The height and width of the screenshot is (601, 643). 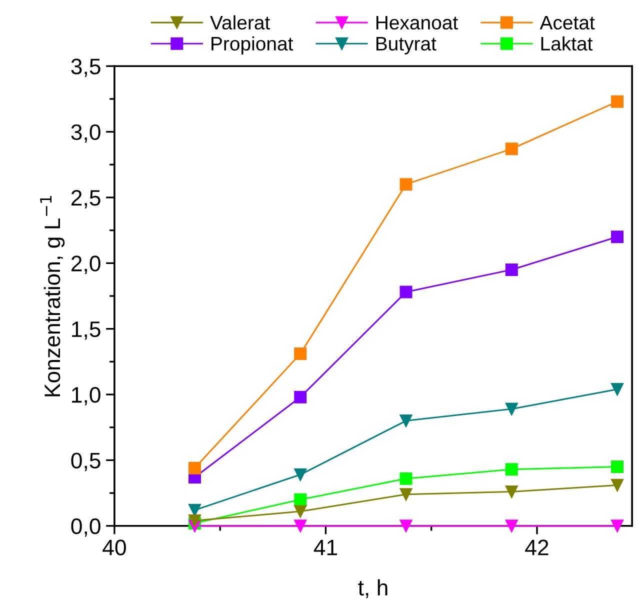 I want to click on legend-label: Acetat, so click(x=567, y=23).